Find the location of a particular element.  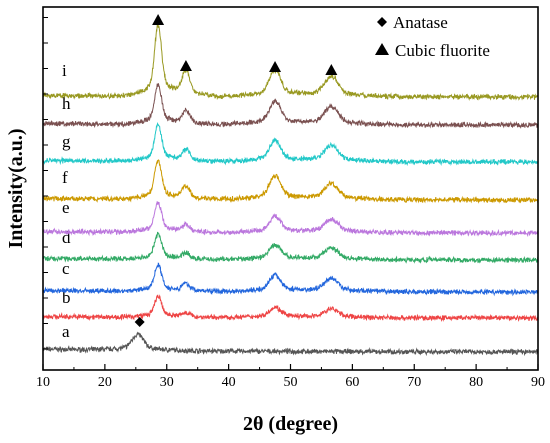

x-tick-label: 50 is located at coordinates (291, 382).